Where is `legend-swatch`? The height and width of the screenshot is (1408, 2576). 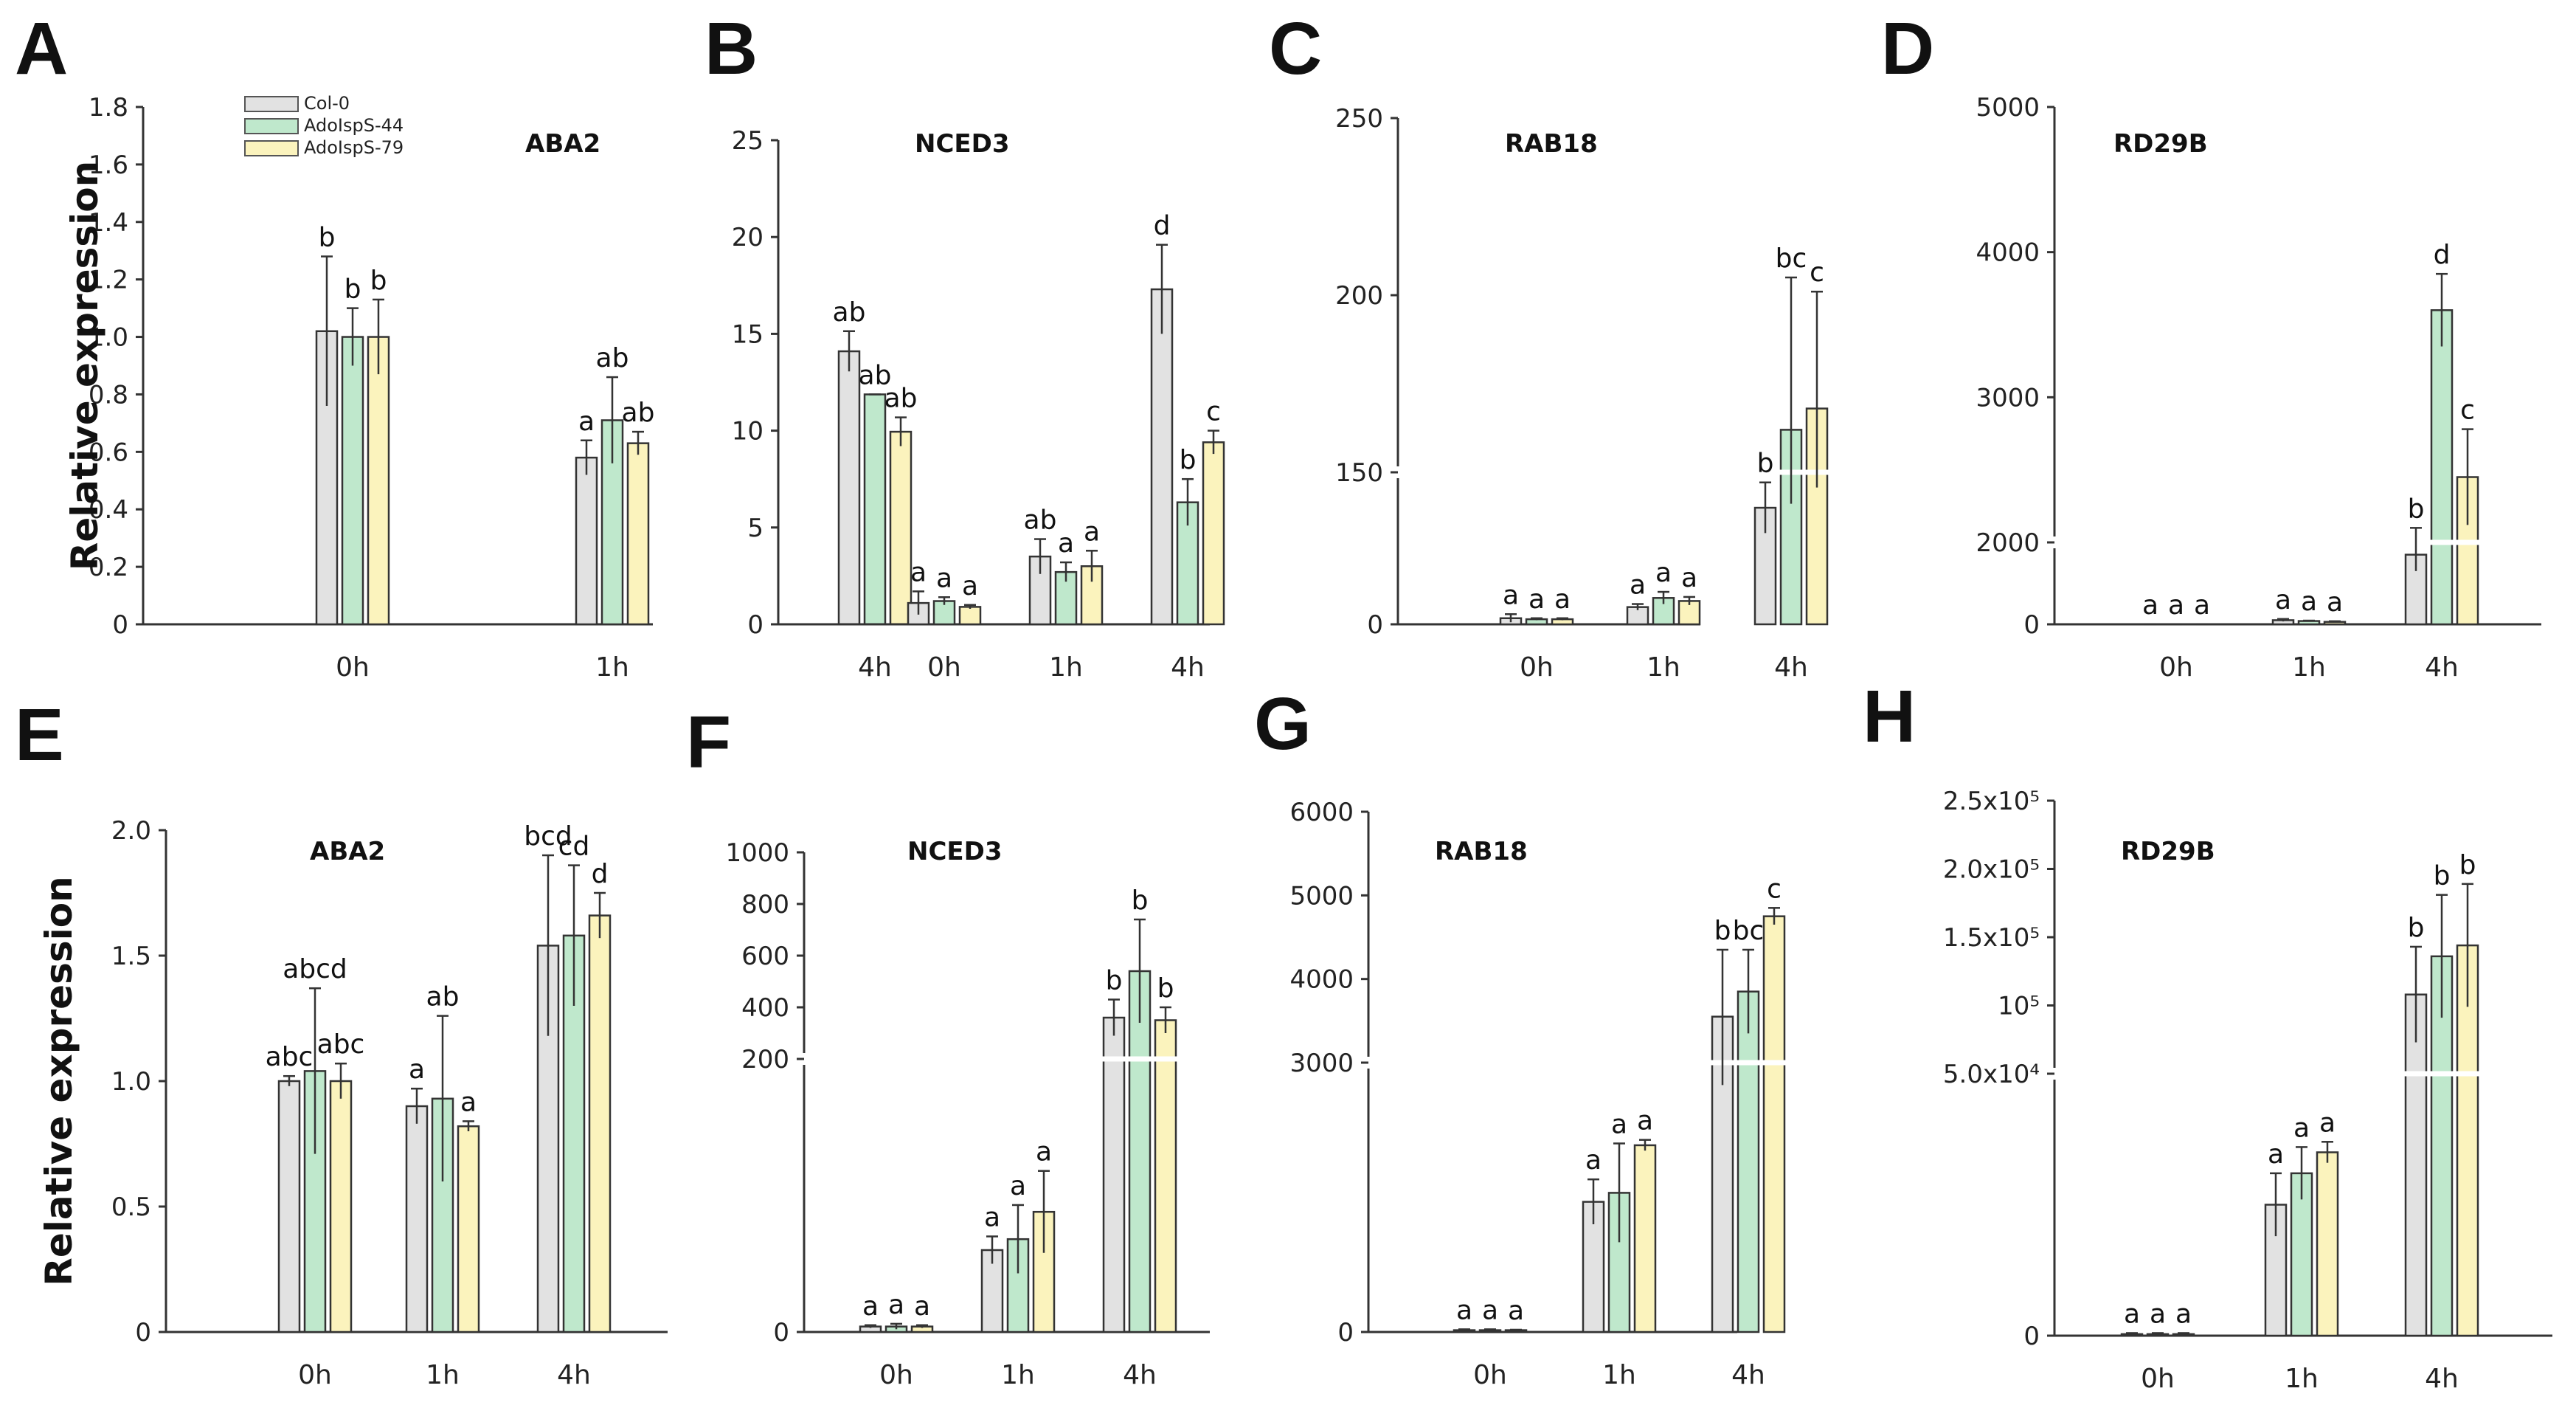 legend-swatch is located at coordinates (272, 148).